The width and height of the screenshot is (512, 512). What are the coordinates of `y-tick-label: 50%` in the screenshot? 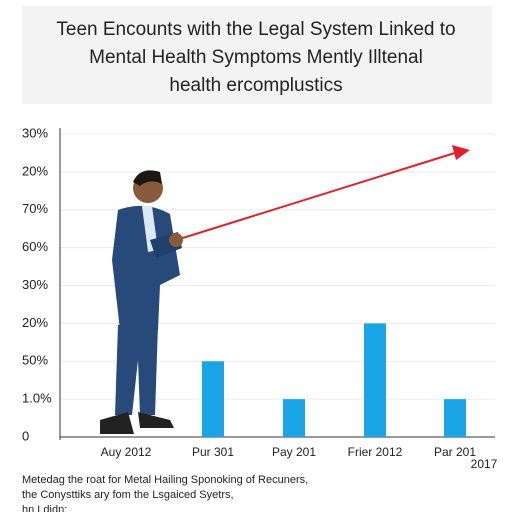 It's located at (35, 360).